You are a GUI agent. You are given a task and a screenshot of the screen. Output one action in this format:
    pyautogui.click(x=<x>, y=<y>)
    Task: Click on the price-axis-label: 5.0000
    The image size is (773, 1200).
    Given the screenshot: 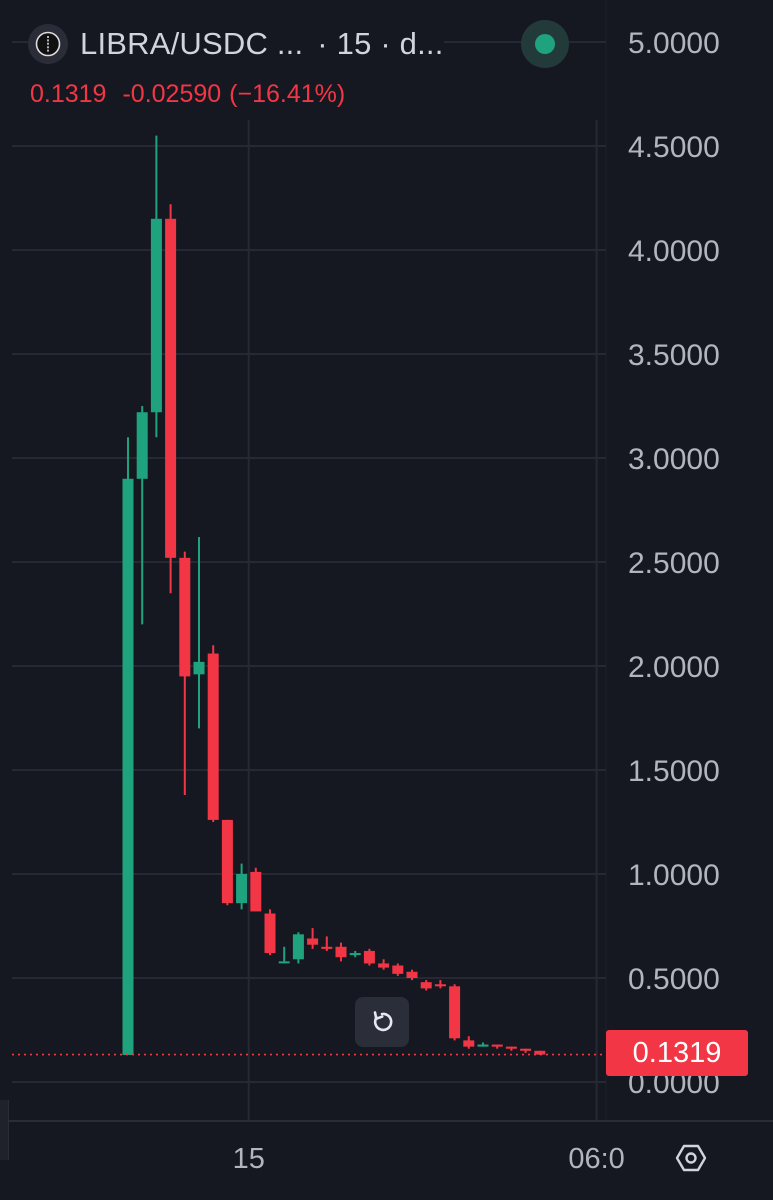 What is the action you would take?
    pyautogui.click(x=674, y=43)
    